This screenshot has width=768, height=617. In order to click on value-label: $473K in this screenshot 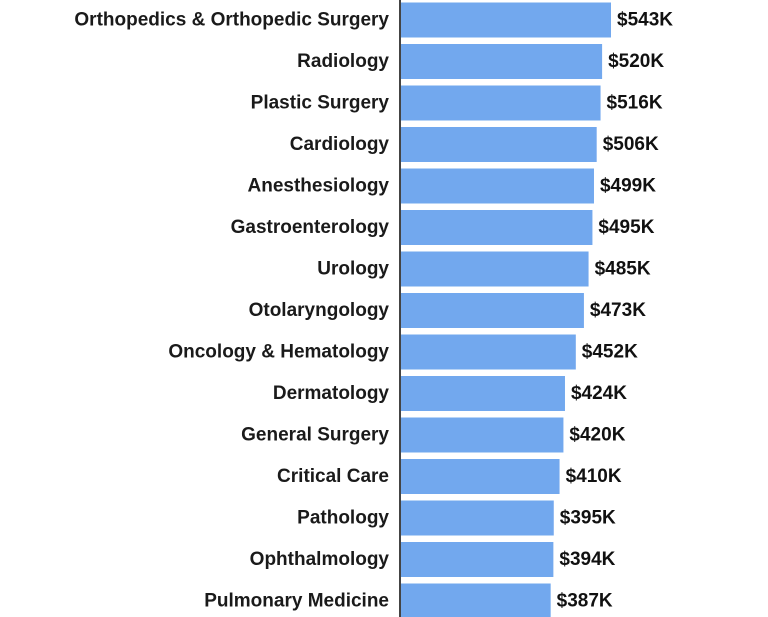, I will do `click(618, 310)`.